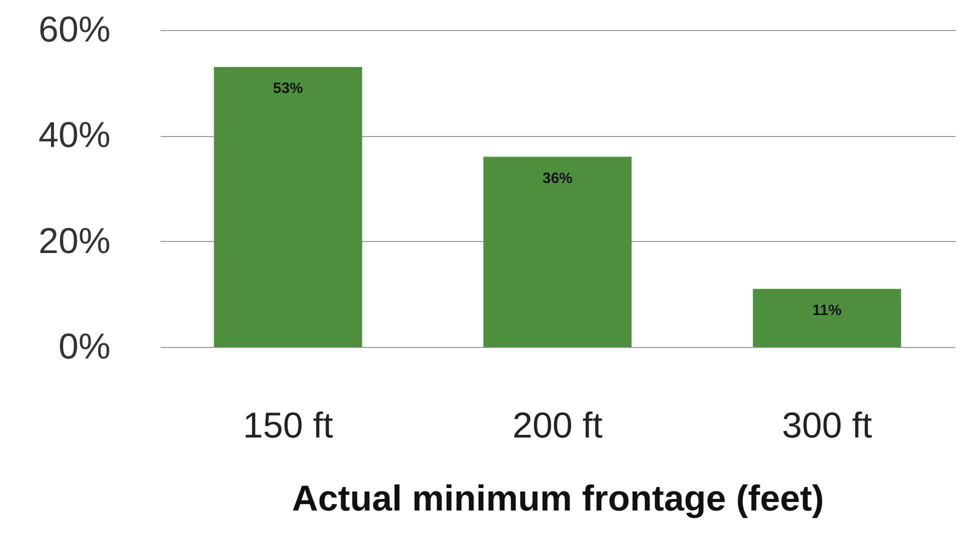 Image resolution: width=959 pixels, height=557 pixels. I want to click on x-tick-label: 150 ft, so click(288, 425).